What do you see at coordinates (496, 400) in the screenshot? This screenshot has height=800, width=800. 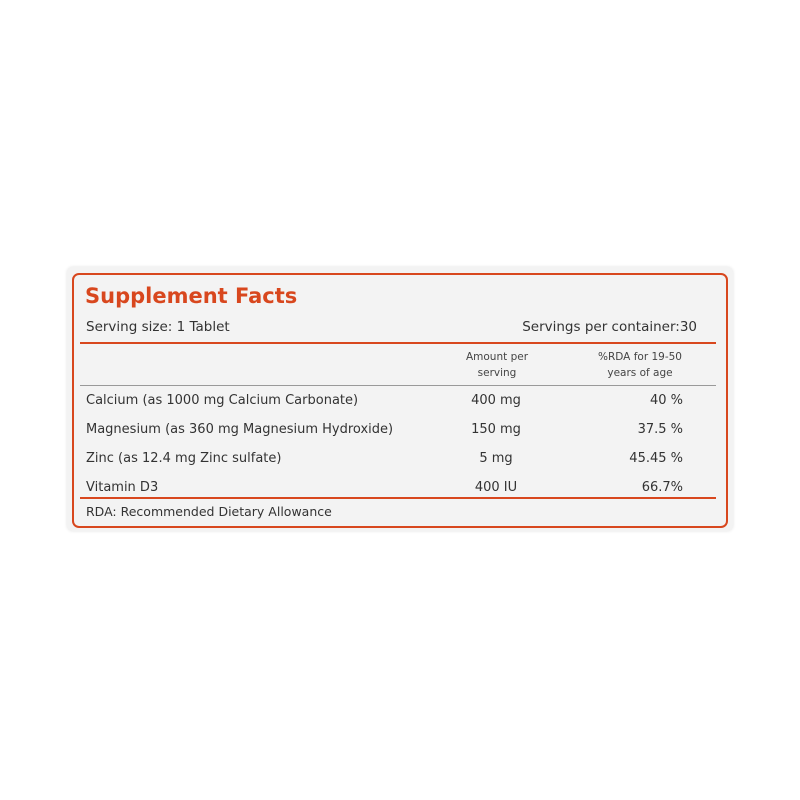 I see `amount: 400 mg` at bounding box center [496, 400].